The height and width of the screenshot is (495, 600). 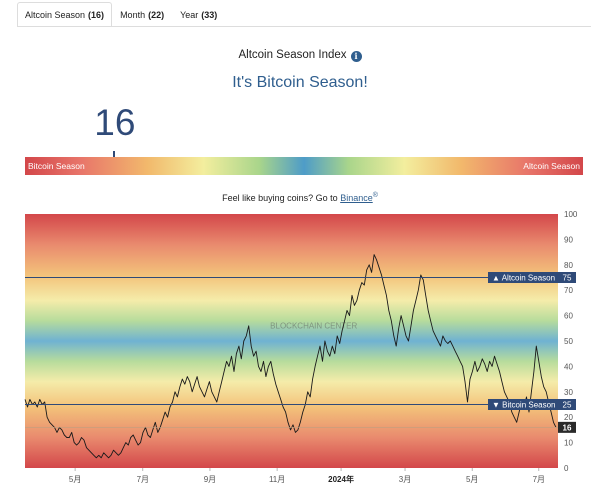 What do you see at coordinates (56, 166) in the screenshot?
I see `scale-label-bitcoin: Bitcoin Season` at bounding box center [56, 166].